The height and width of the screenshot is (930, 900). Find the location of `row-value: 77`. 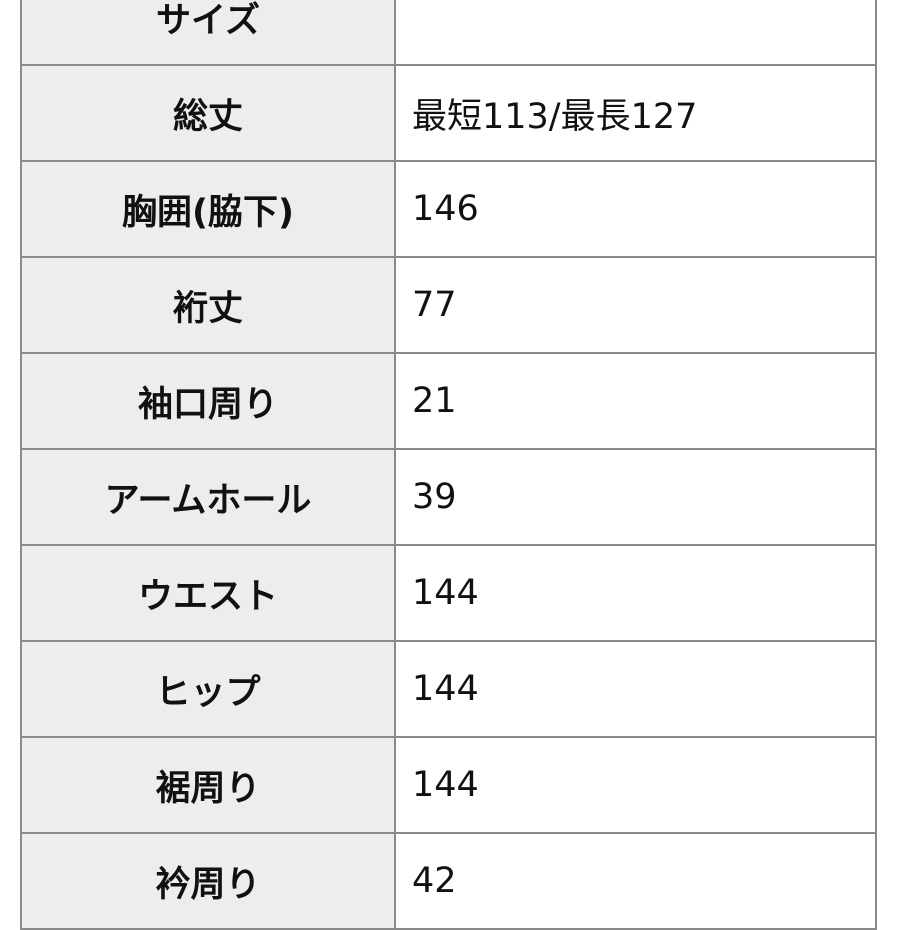

row-value: 77 is located at coordinates (635, 305).